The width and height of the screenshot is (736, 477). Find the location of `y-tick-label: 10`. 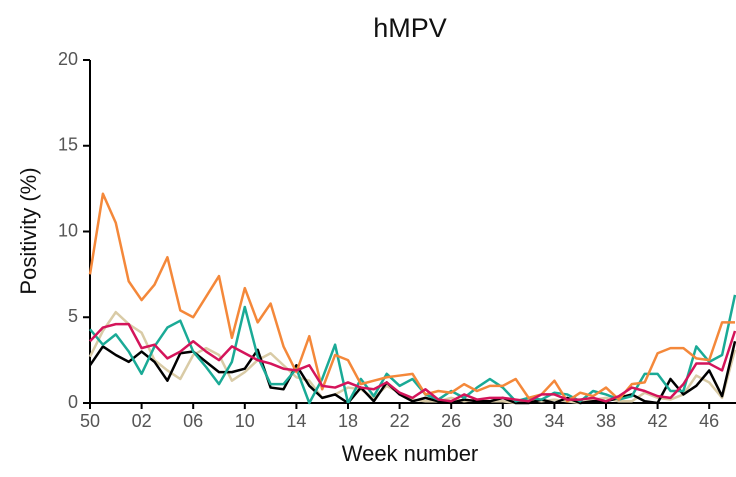

y-tick-label: 10 is located at coordinates (68, 230).